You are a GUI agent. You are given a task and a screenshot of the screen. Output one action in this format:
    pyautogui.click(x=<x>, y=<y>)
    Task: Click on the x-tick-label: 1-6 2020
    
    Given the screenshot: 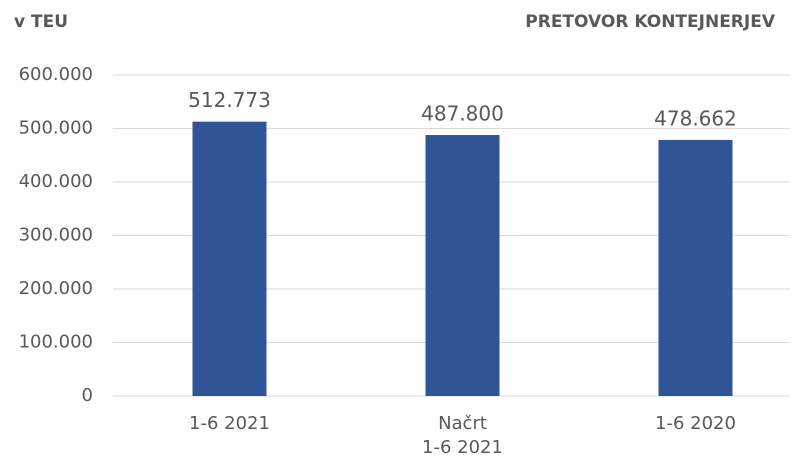 What is the action you would take?
    pyautogui.click(x=695, y=423)
    